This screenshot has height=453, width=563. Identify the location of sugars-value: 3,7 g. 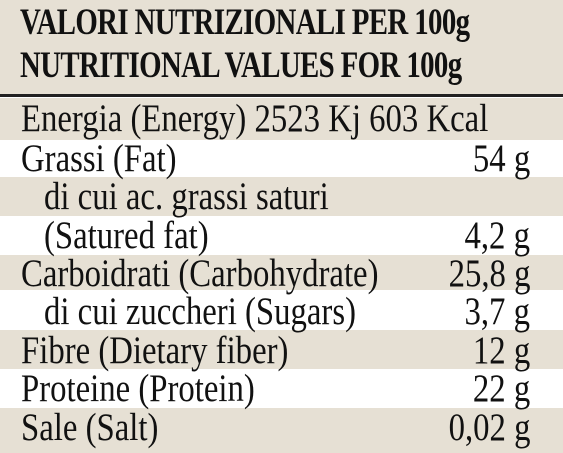
(497, 311).